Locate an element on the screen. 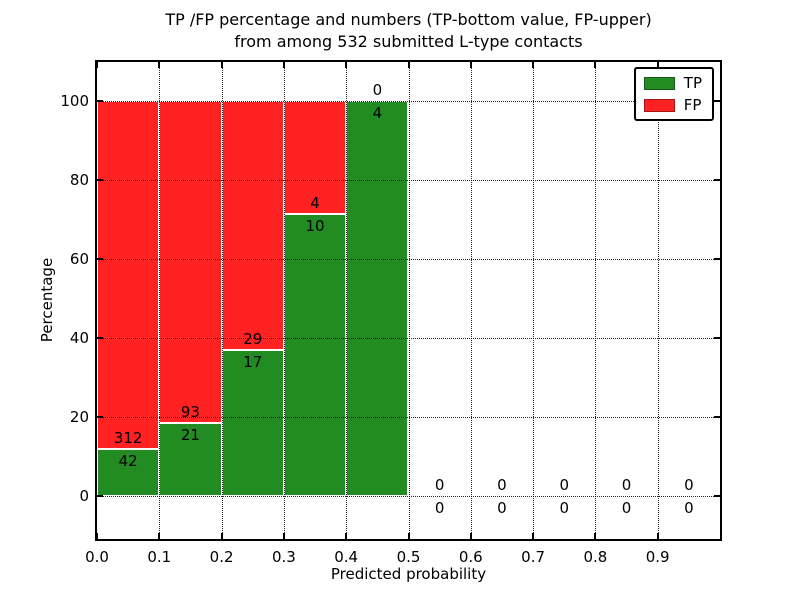 The width and height of the screenshot is (800, 600). y-tick-label: 40 is located at coordinates (79, 337).